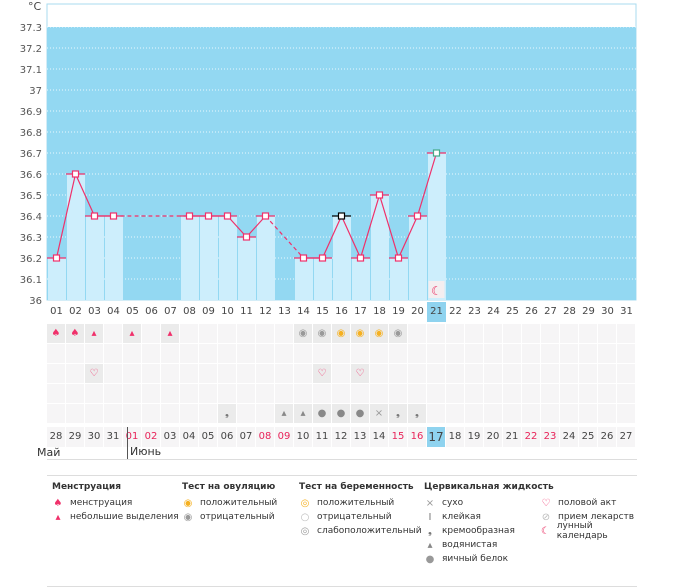  I want to click on y-tick-label: 36.3, so click(31, 238).